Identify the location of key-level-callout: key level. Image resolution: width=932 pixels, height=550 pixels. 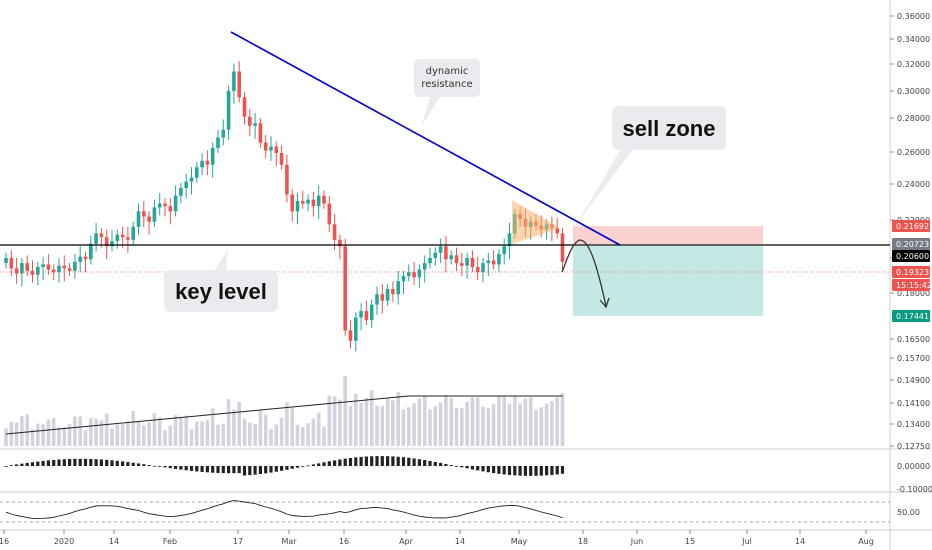
(221, 281).